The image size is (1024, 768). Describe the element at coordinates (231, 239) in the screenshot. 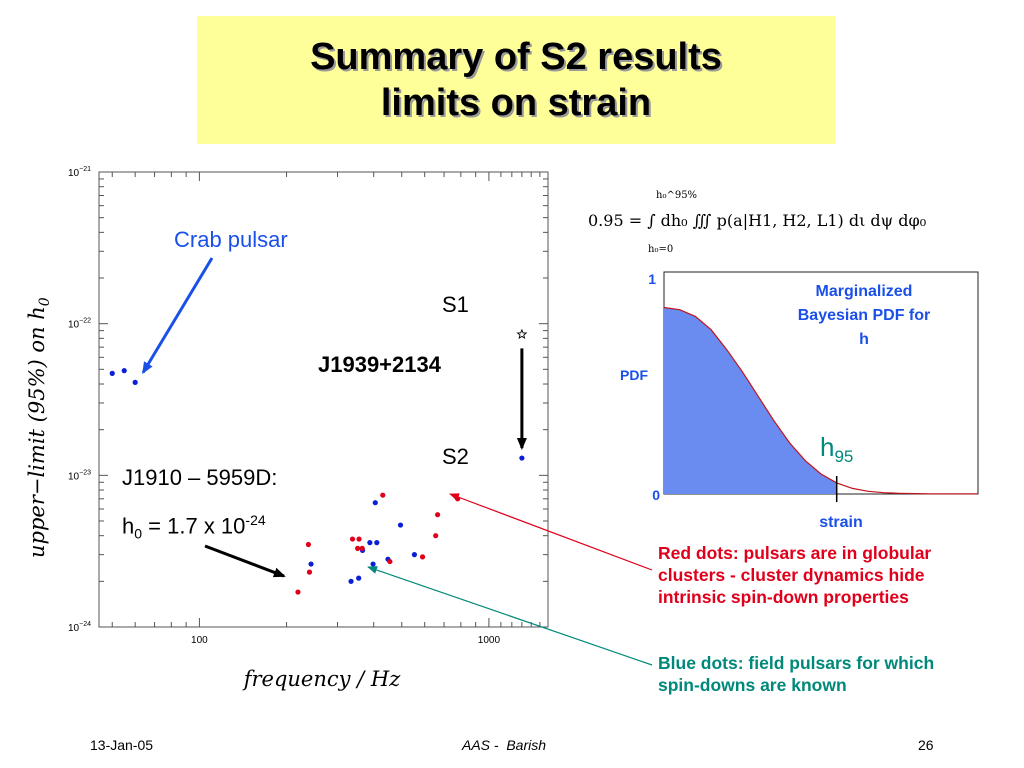

I see `crab-pulsar-label: Crab pulsar` at that location.